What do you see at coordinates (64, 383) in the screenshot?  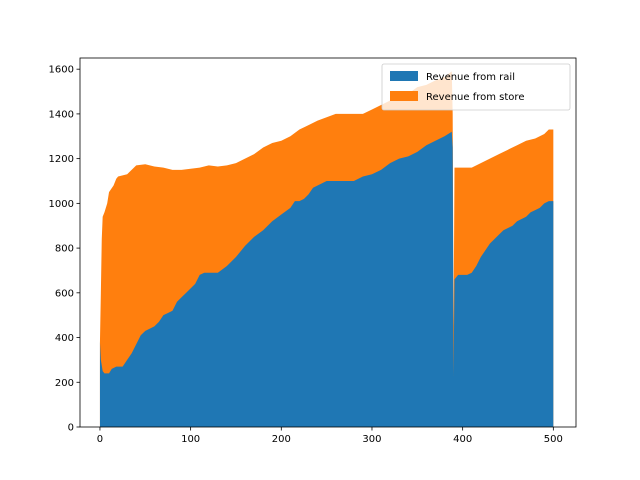 I see `y-tick-label: 200` at bounding box center [64, 383].